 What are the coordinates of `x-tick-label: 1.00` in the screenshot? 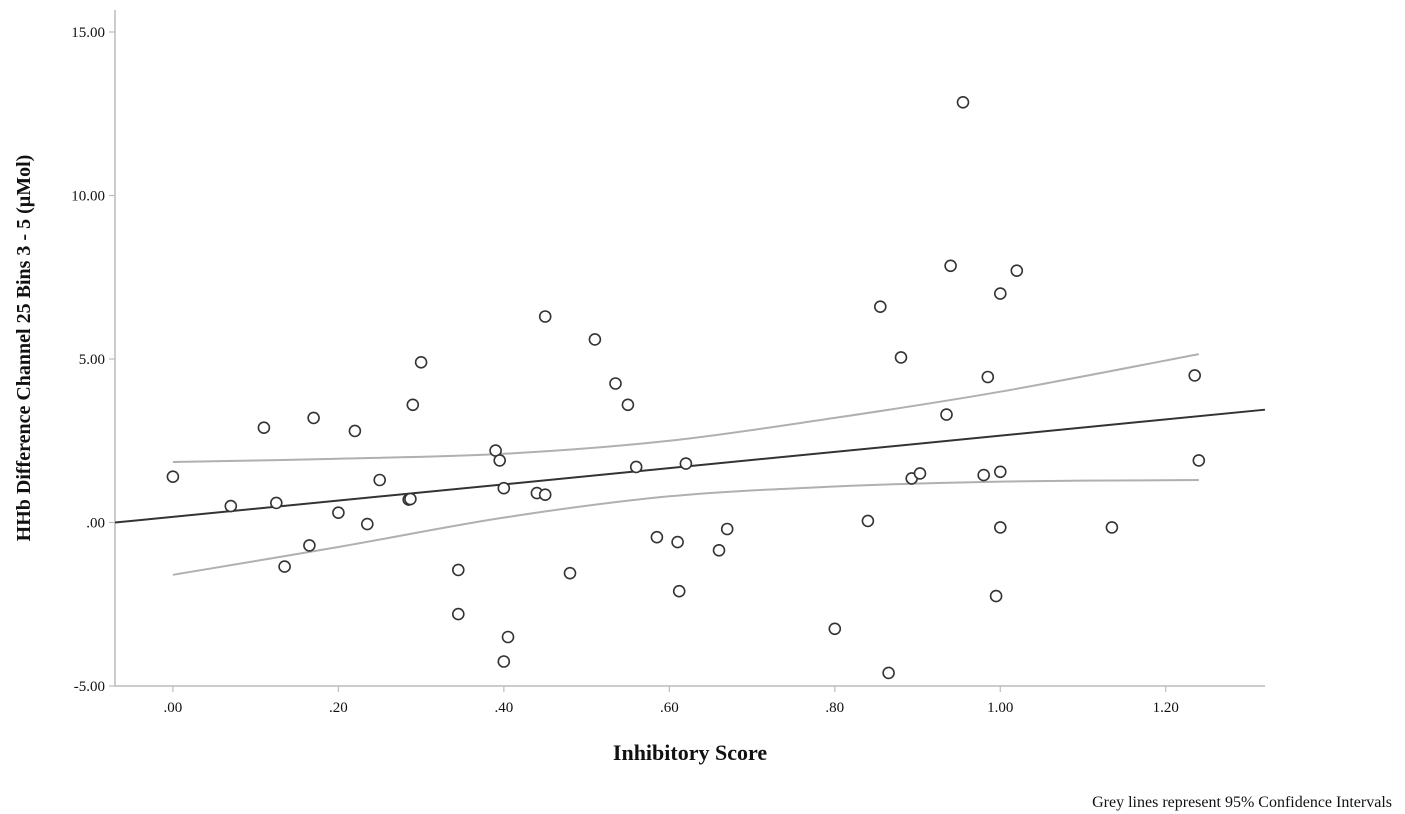 It's located at (1000, 708).